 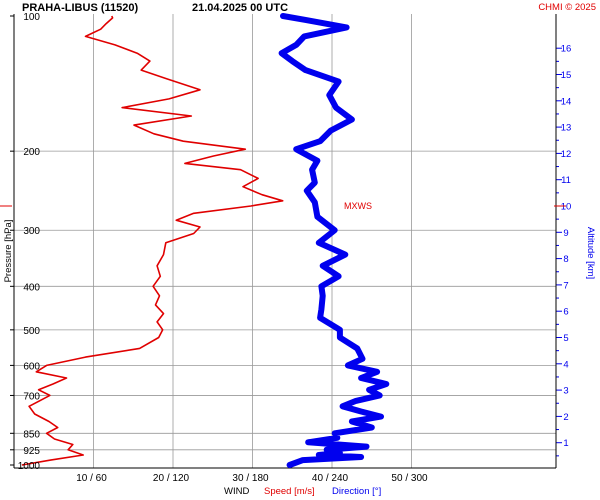 I want to click on altitude-tick-label: 4, so click(x=565, y=364).